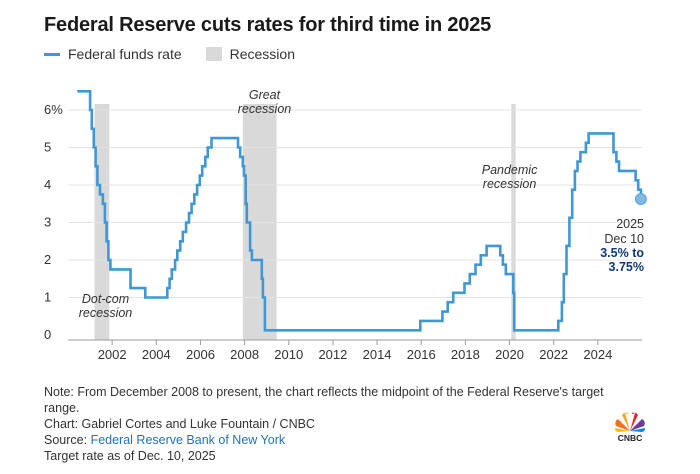 The image size is (700, 474). Describe the element at coordinates (47, 184) in the screenshot. I see `y-tick-label-4: 4` at that location.